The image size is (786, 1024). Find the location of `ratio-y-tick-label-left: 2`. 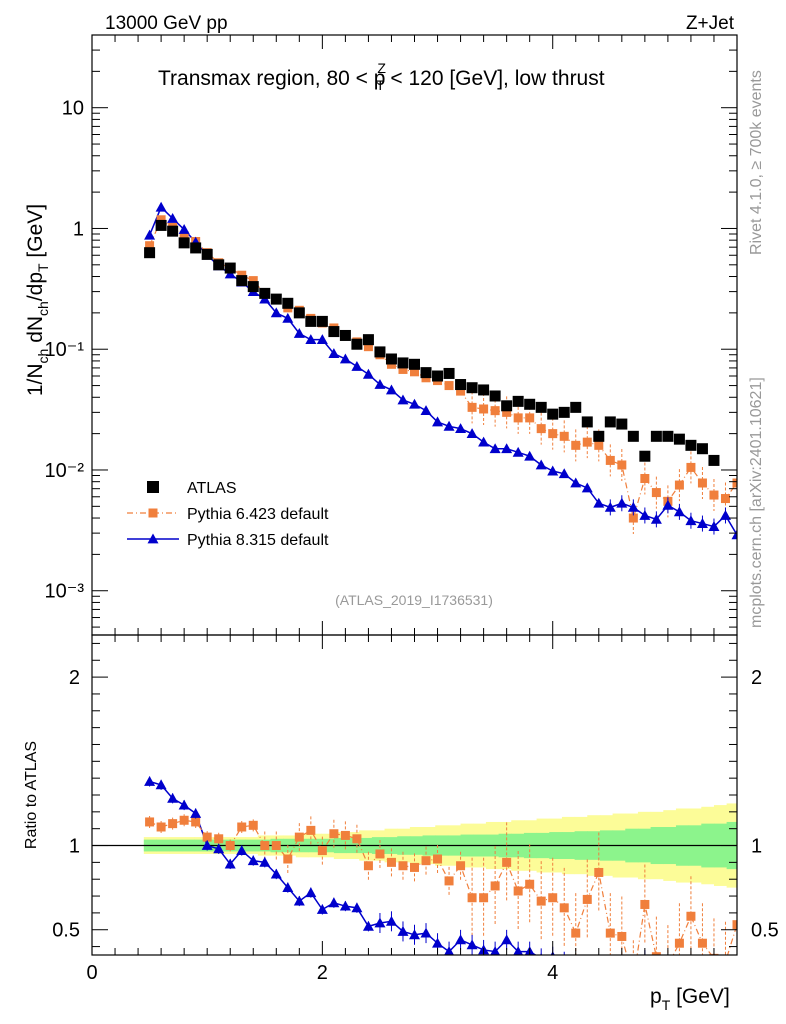

ratio-y-tick-label-left: 2 is located at coordinates (74, 678).